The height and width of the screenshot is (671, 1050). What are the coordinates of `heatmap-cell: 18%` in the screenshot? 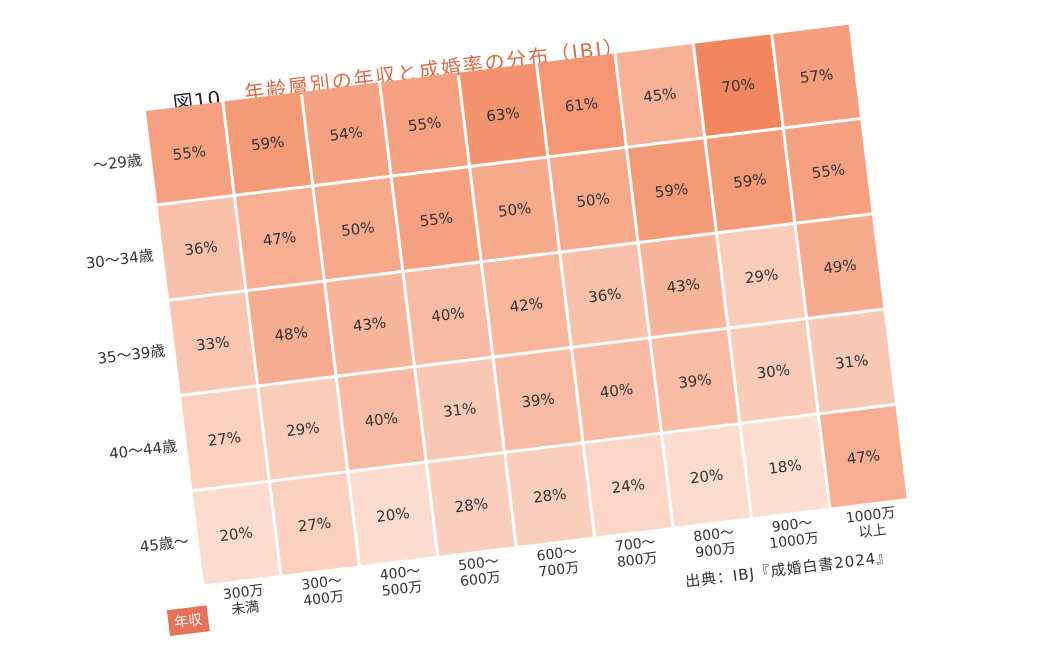 It's located at (785, 466).